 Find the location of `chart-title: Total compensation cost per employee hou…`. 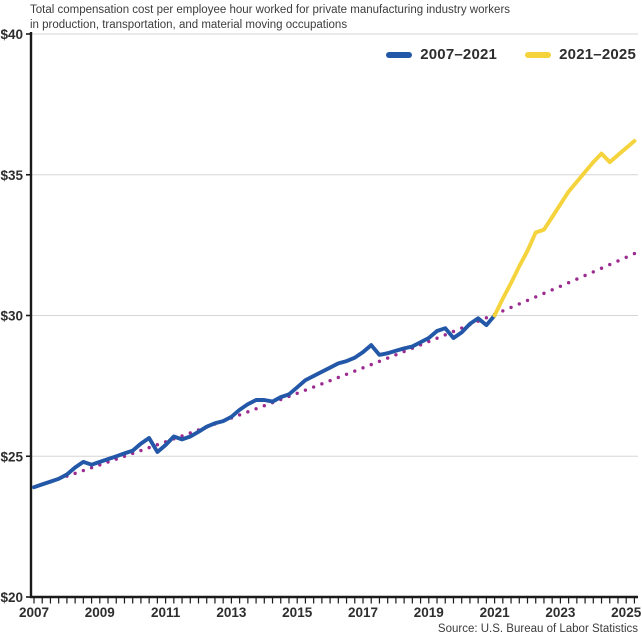

chart-title: Total compensation cost per employee hou… is located at coordinates (330, 18).